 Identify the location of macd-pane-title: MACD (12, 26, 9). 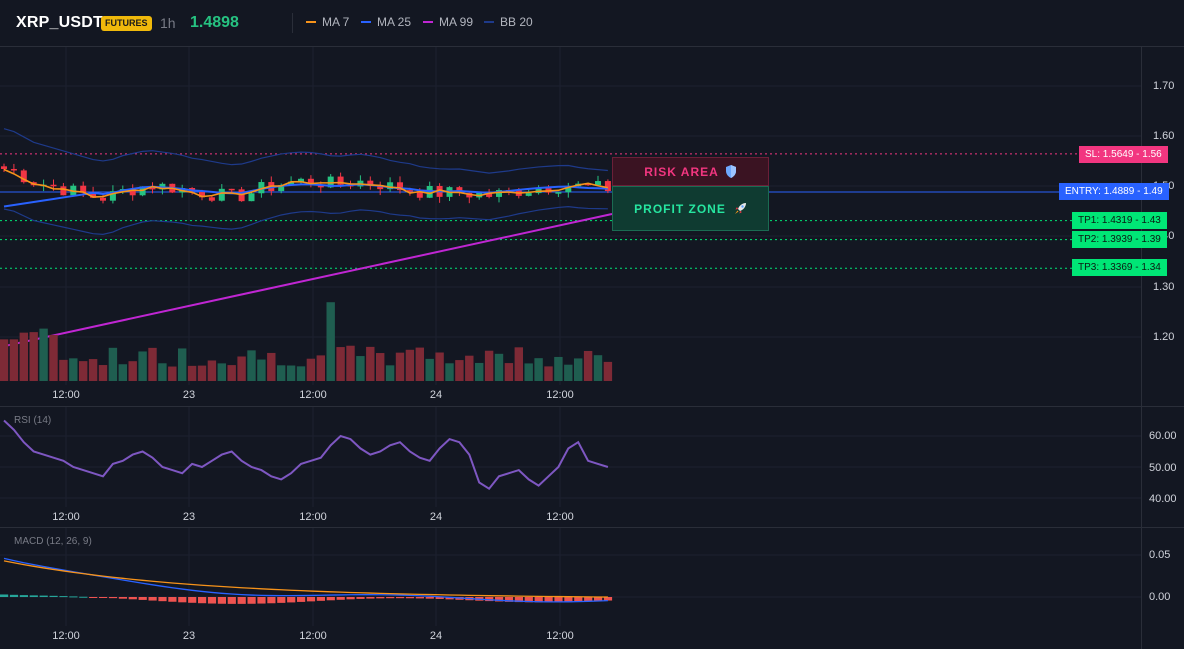
(53, 541).